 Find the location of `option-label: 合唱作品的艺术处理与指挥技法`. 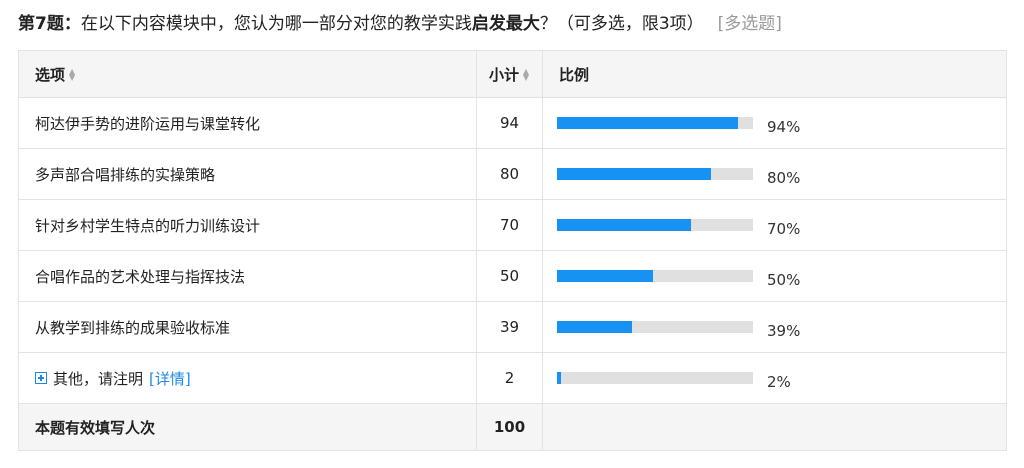

option-label: 合唱作品的艺术处理与指挥技法 is located at coordinates (247, 276).